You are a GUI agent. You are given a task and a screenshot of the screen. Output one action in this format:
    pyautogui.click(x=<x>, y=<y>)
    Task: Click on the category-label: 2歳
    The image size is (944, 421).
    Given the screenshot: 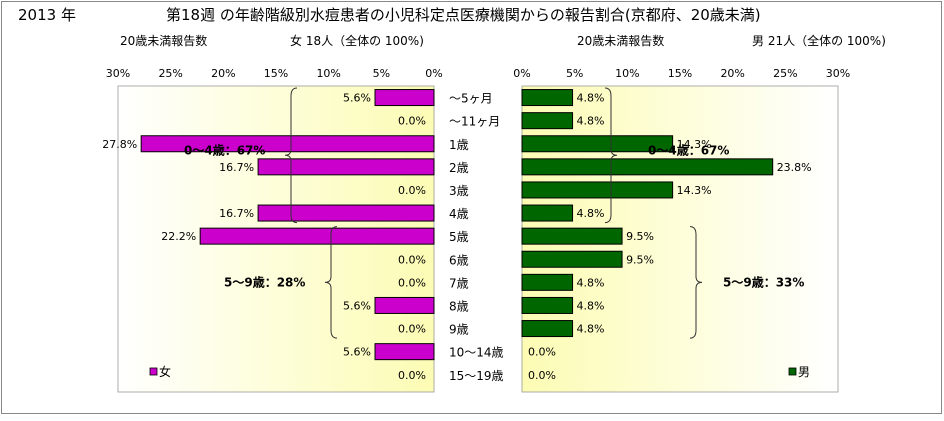 What is the action you would take?
    pyautogui.click(x=459, y=168)
    